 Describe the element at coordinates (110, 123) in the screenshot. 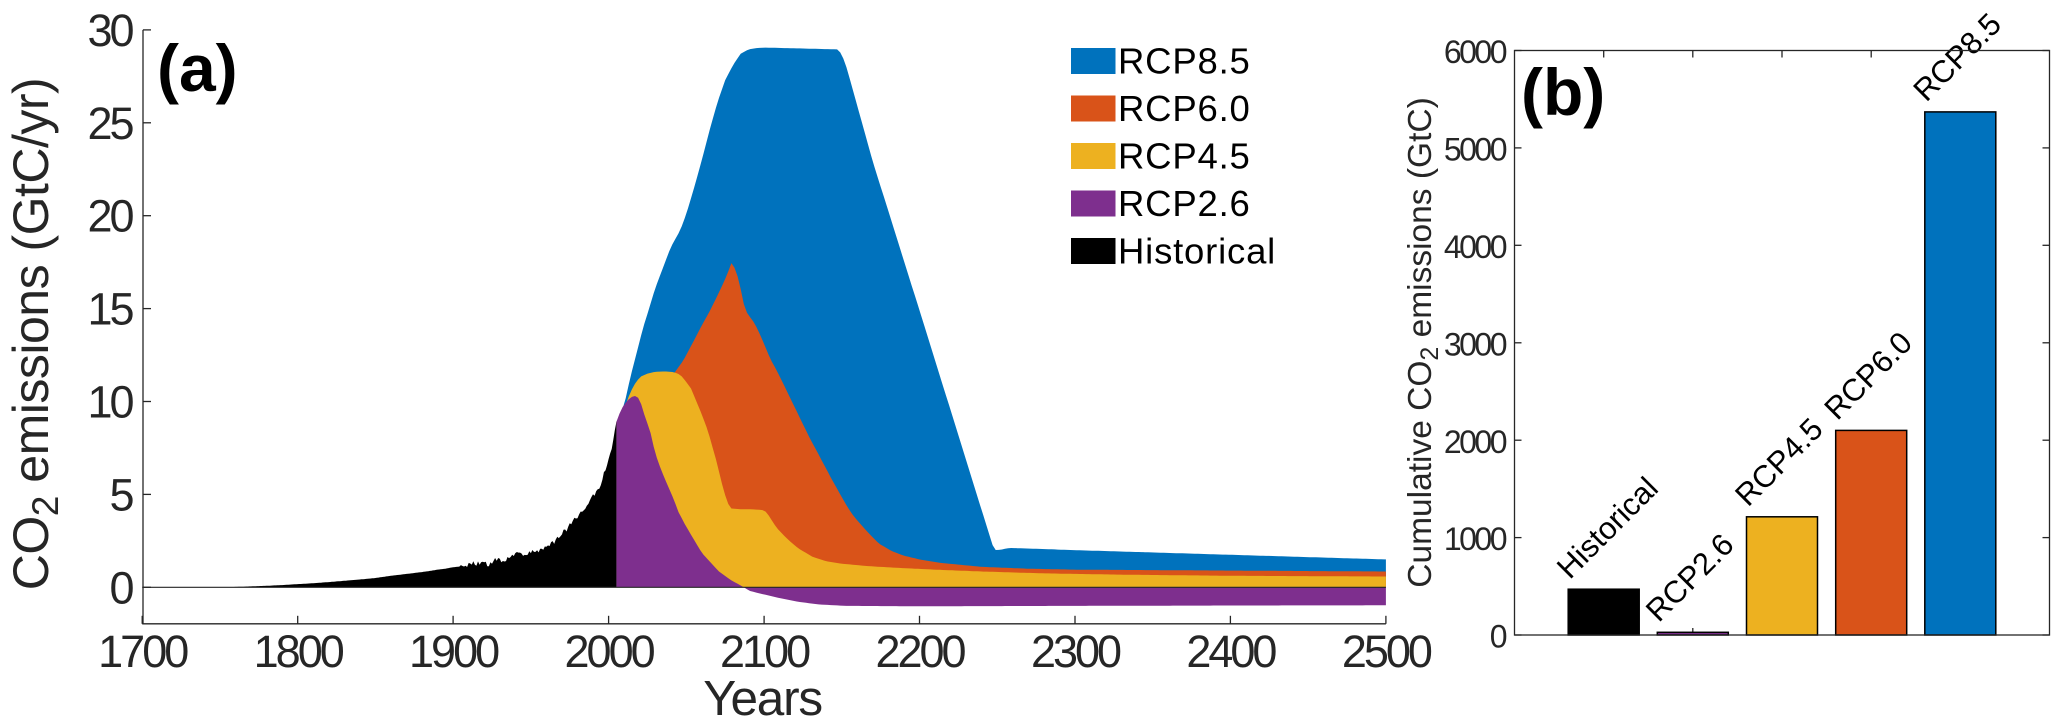

I see `svg-text: 25` at that location.